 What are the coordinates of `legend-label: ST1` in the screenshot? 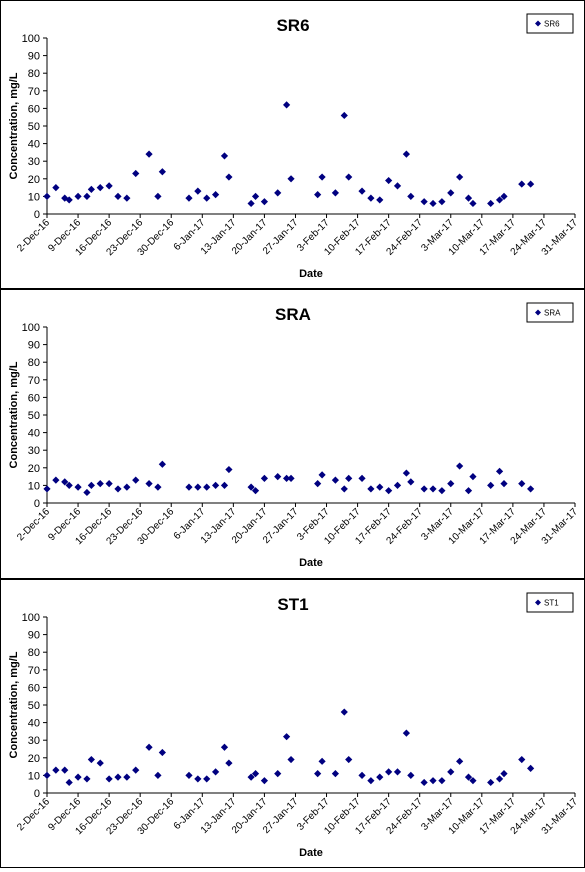 It's located at (551, 603).